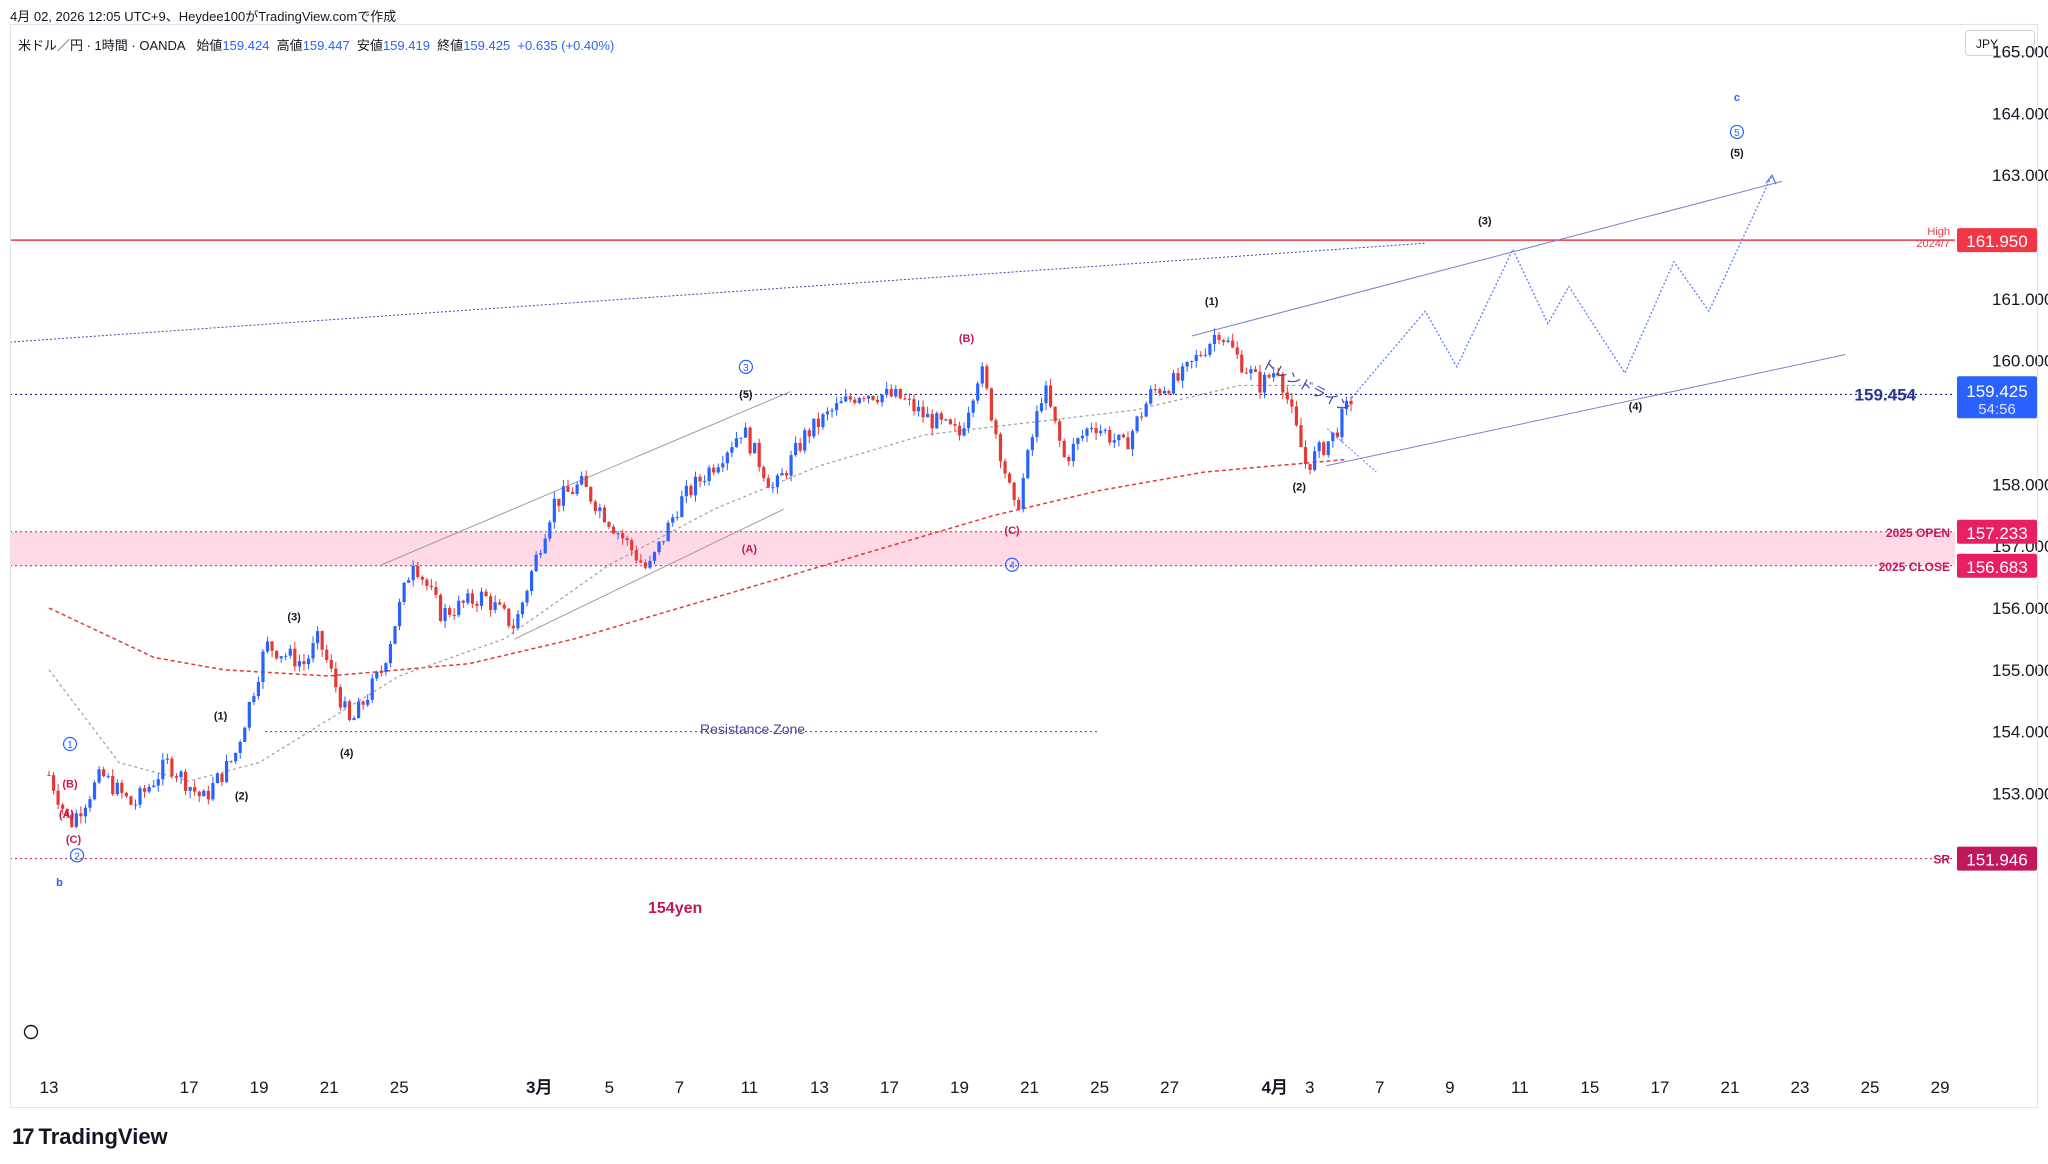  What do you see at coordinates (1997, 409) in the screenshot?
I see `countdown-value: 54:56` at bounding box center [1997, 409].